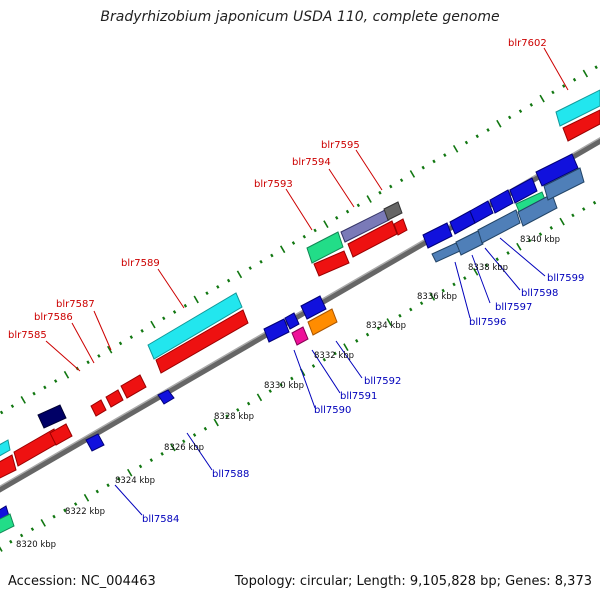 The width and height of the screenshot is (600, 600). I want to click on label-bll7598: bll7598, so click(539, 293).